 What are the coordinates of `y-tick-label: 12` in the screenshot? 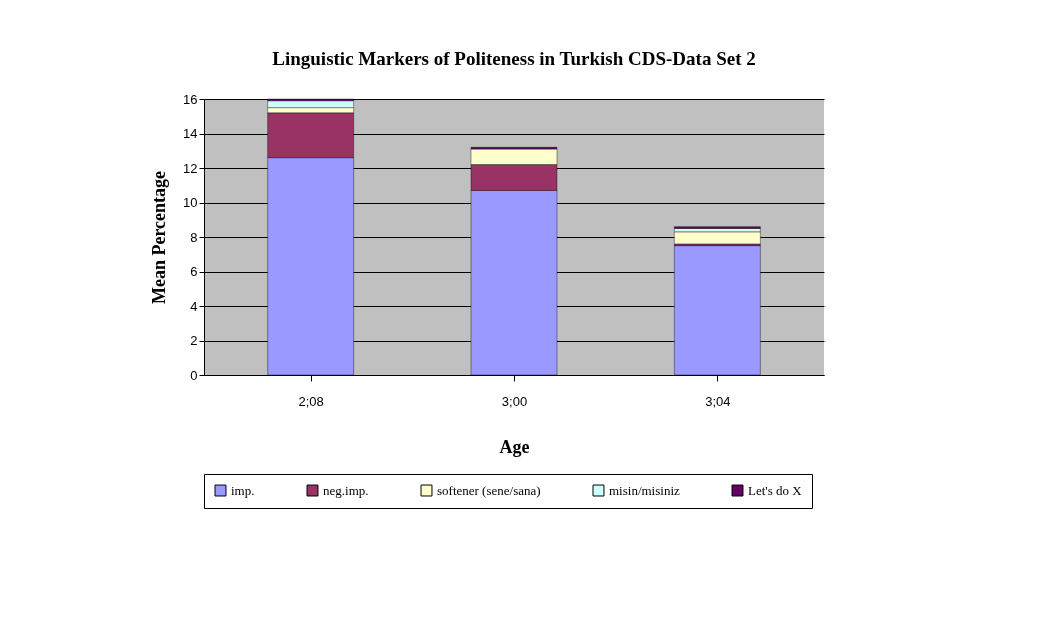 It's located at (190, 168).